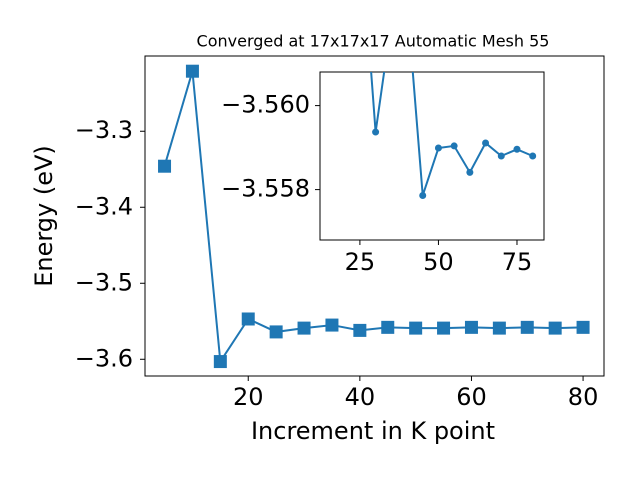  Describe the element at coordinates (265, 189) in the screenshot. I see `y-tick-label: −3.558` at that location.